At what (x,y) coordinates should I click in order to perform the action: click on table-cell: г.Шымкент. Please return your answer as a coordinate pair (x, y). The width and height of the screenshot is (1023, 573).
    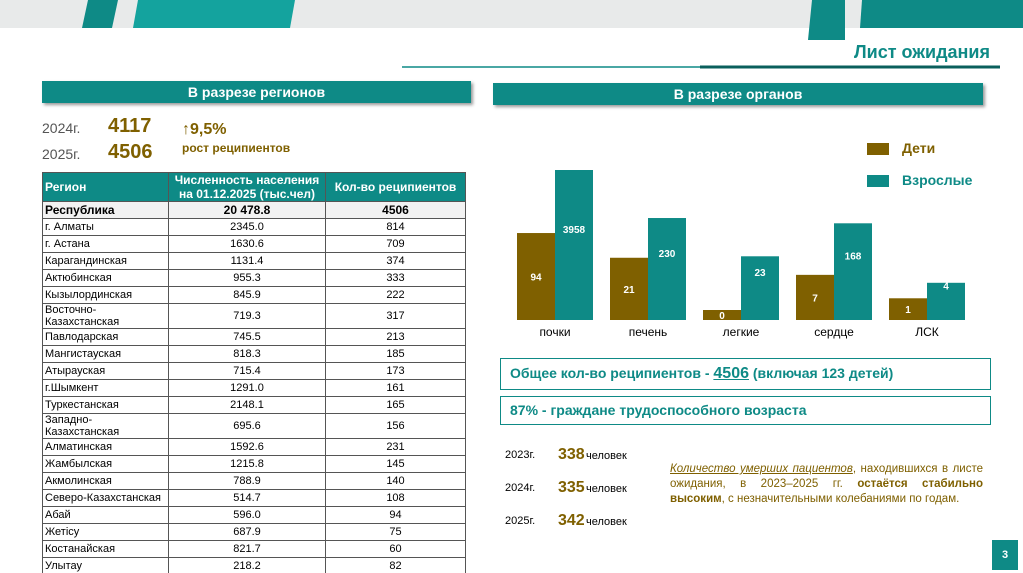
    Looking at the image, I should click on (105, 388).